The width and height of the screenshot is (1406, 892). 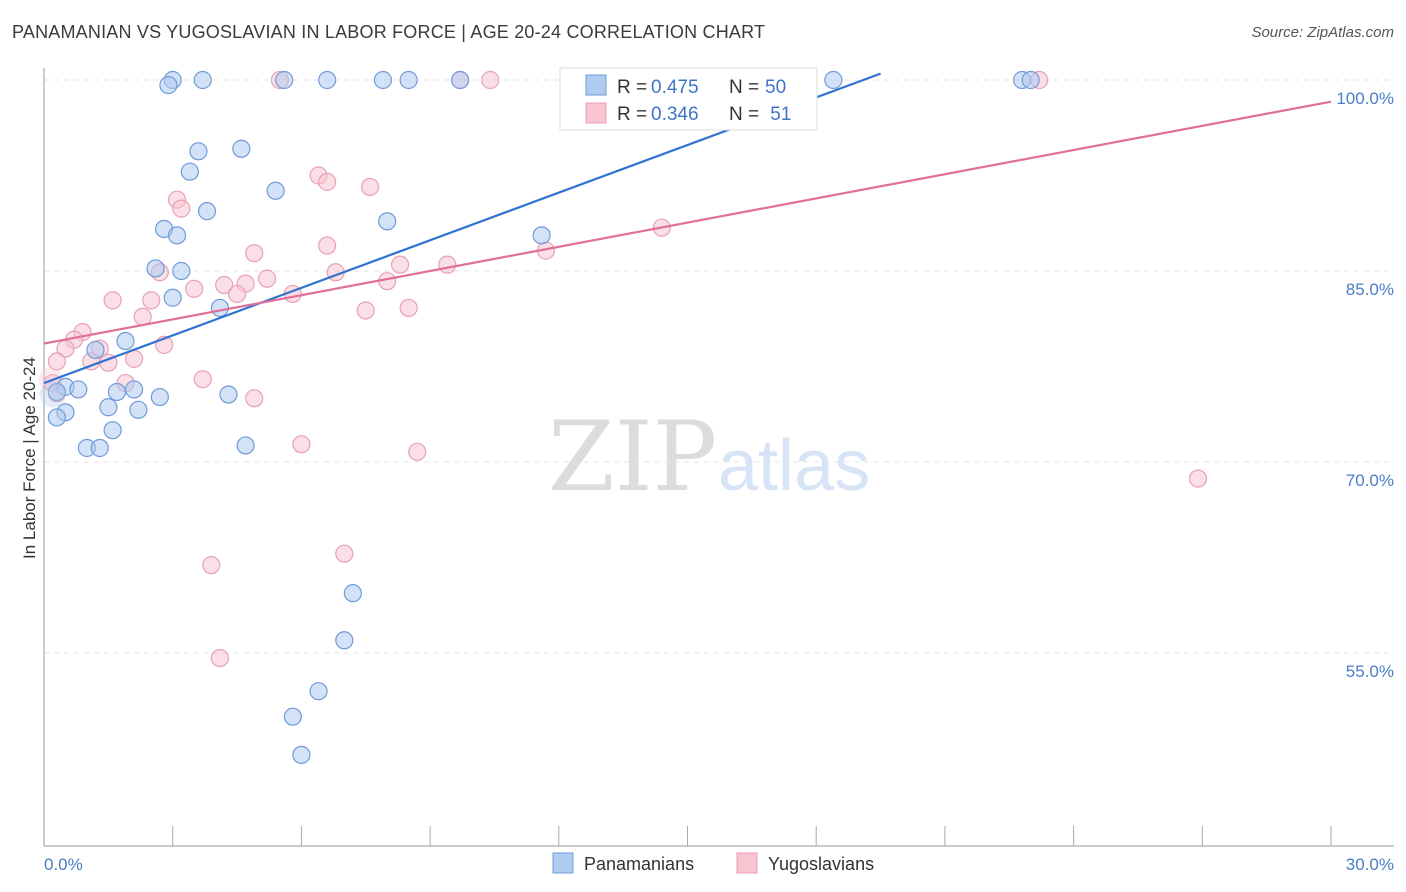 What do you see at coordinates (639, 864) in the screenshot?
I see `bottom-legend-label-panamanians: Panamanians` at bounding box center [639, 864].